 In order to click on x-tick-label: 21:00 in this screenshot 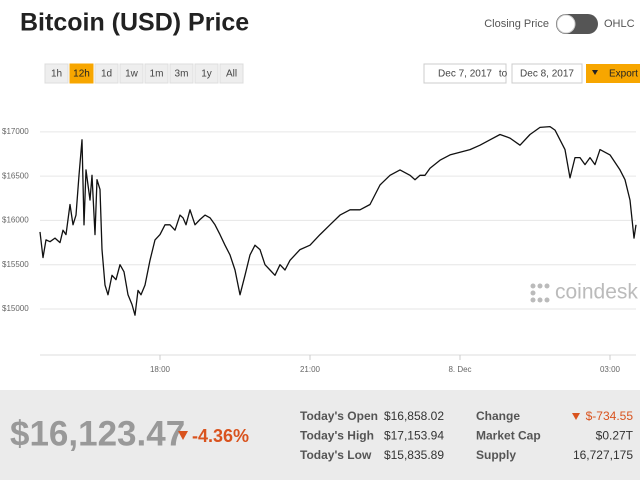, I will do `click(310, 369)`.